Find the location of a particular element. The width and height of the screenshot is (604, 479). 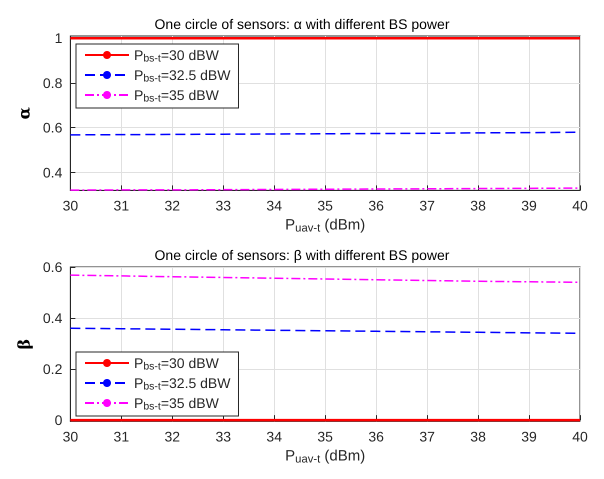

chart-title: One circle of sensors: β with different BS power is located at coordinates (302, 255).